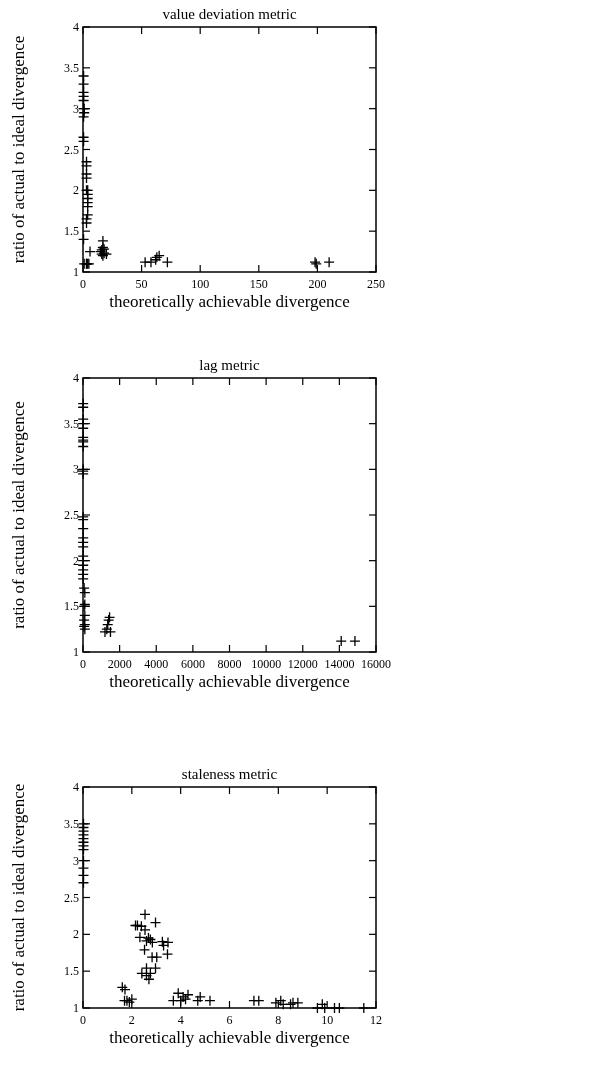 Image resolution: width=606 pixels, height=1090 pixels. I want to click on x-tick-label: 150, so click(258, 284).